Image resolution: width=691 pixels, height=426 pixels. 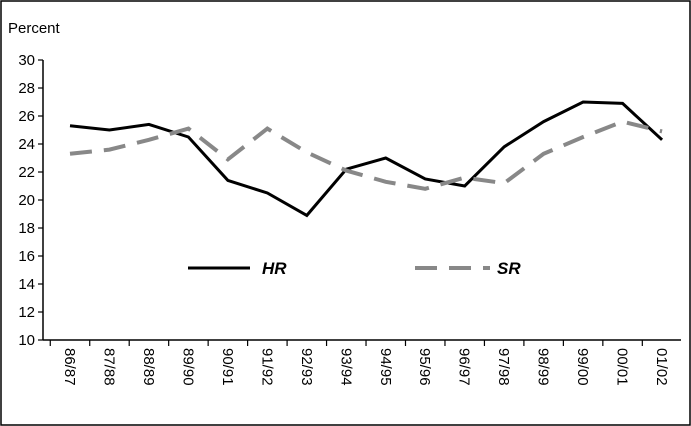 I want to click on x-tick-label: 90/91, so click(x=227, y=367).